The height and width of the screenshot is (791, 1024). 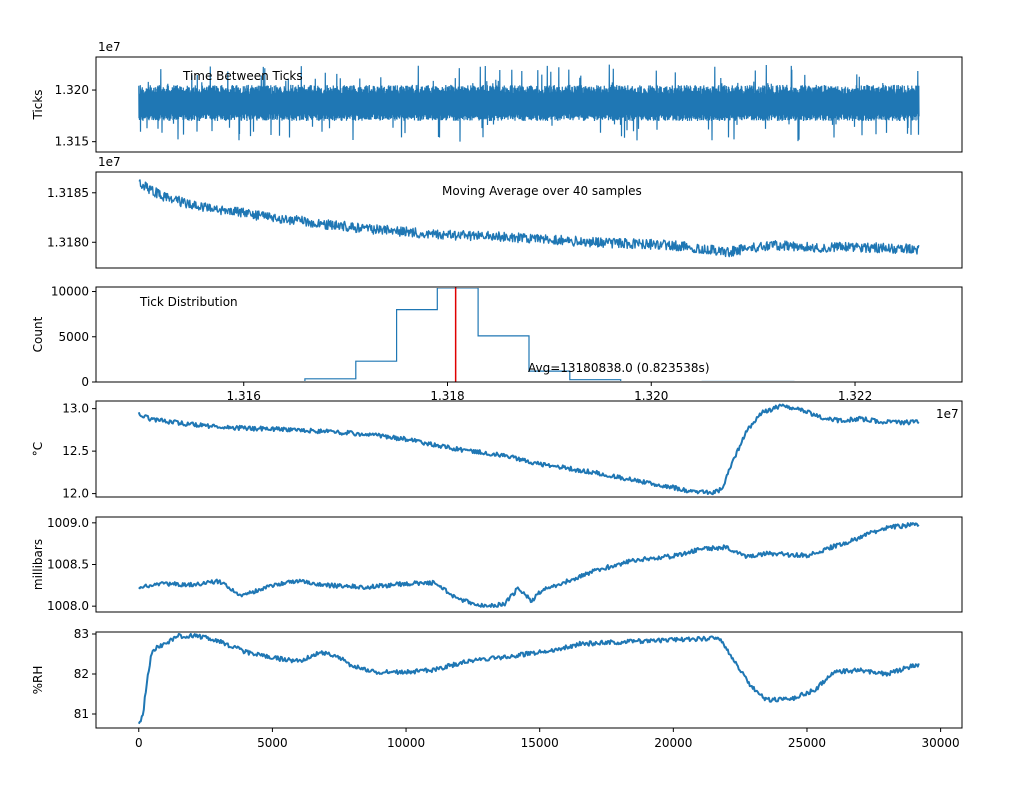 What do you see at coordinates (75, 409) in the screenshot?
I see `y-tick-label: 13.0` at bounding box center [75, 409].